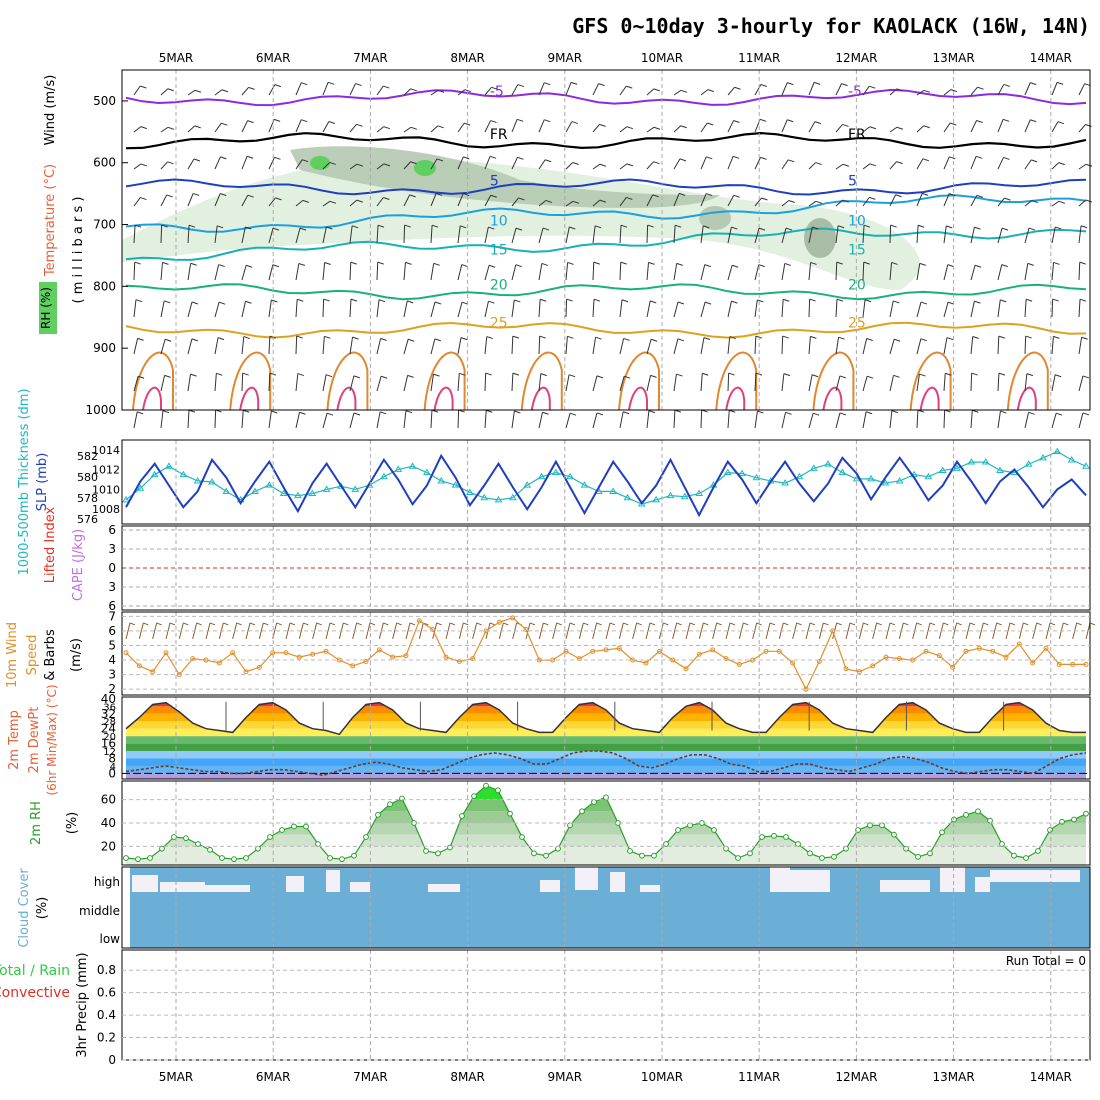  What do you see at coordinates (48, 308) in the screenshot?
I see `rh-legend-swatch` at bounding box center [48, 308].